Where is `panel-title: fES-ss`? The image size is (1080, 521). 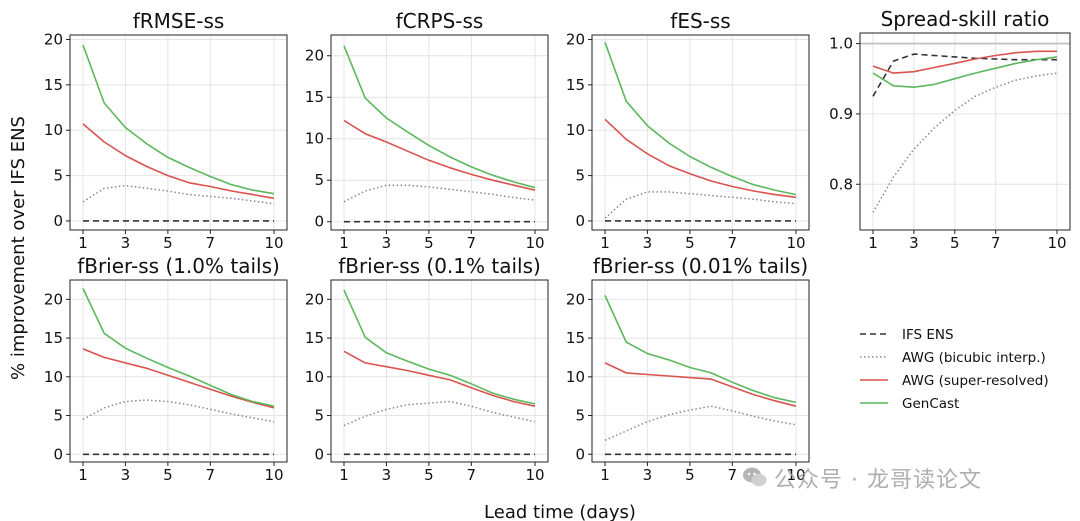 panel-title: fES-ss is located at coordinates (700, 21).